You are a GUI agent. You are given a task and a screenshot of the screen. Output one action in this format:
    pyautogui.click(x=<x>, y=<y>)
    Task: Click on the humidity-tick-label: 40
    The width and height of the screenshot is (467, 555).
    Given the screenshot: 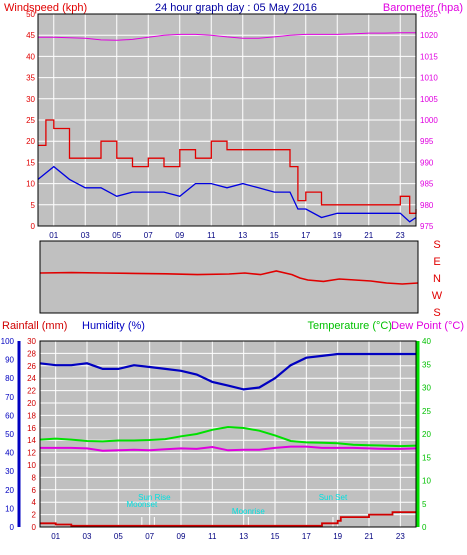 What is the action you would take?
    pyautogui.click(x=9, y=453)
    